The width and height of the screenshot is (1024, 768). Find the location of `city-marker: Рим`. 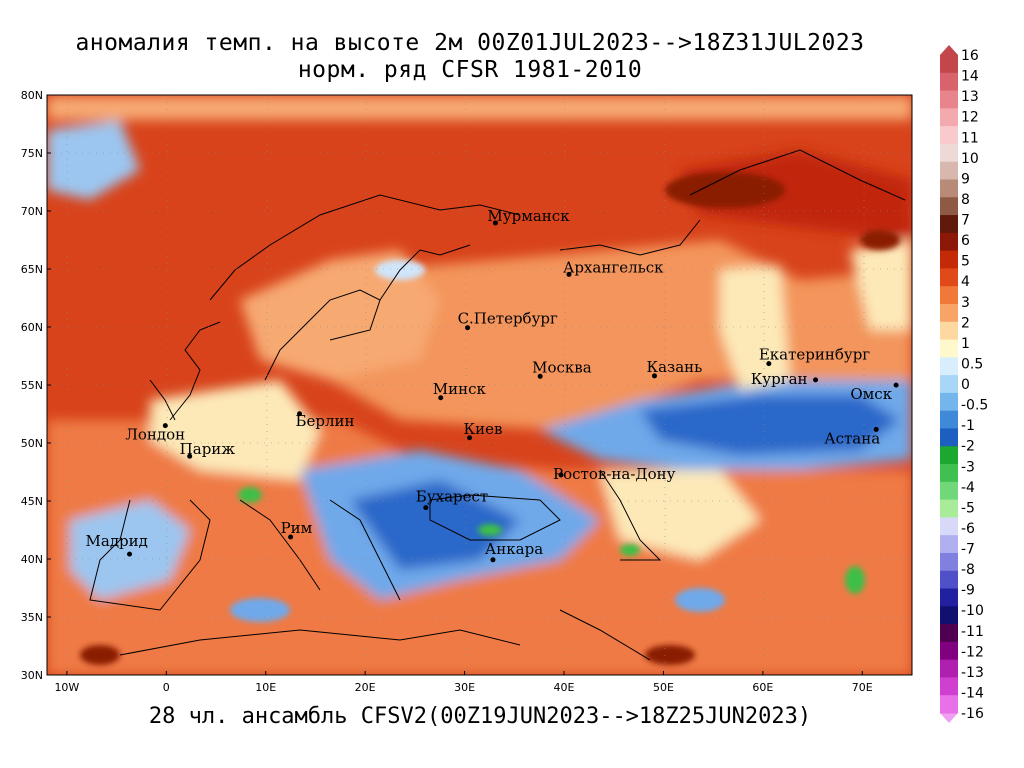

city-marker: Рим is located at coordinates (297, 529).